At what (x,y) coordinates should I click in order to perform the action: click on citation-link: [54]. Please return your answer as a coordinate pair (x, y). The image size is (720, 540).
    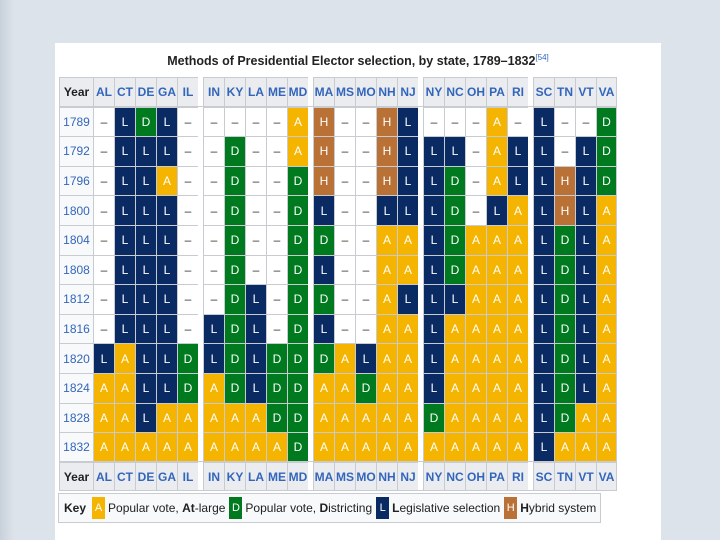
    Looking at the image, I should click on (542, 57).